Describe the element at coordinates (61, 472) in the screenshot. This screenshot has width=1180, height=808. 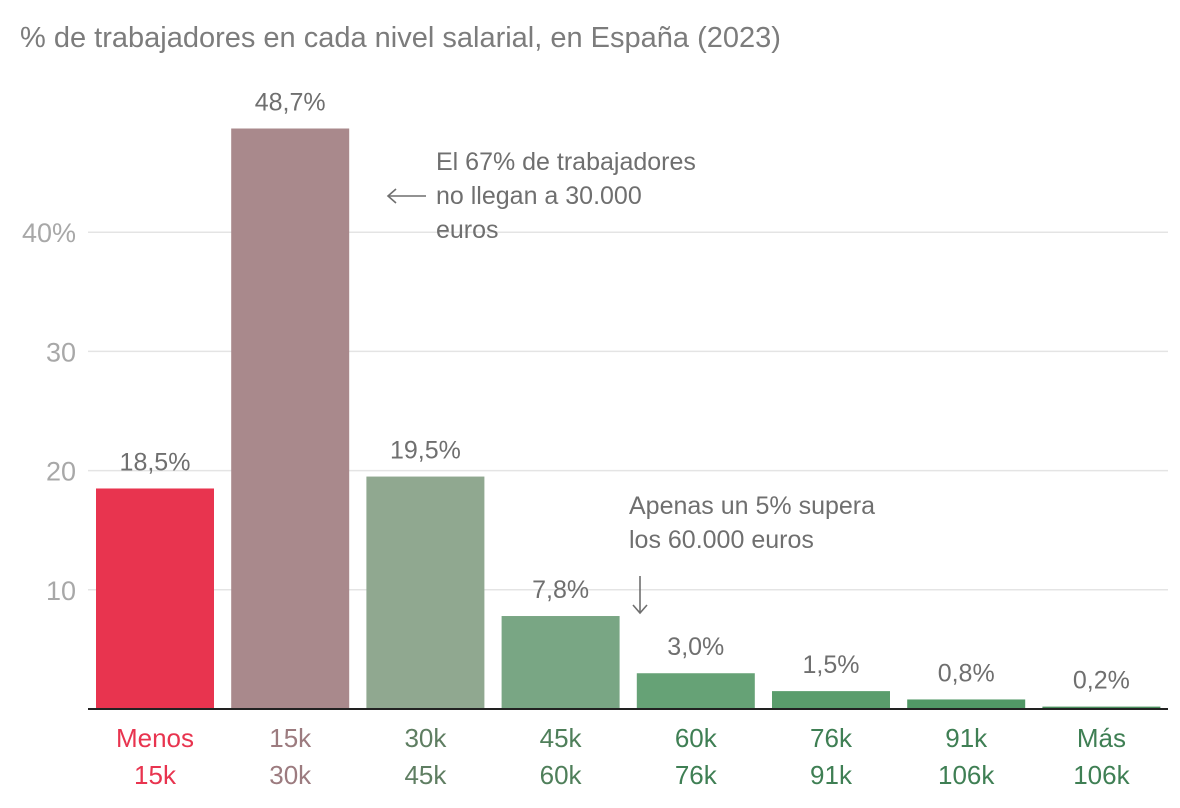
I see `y-tick-label: 20` at that location.